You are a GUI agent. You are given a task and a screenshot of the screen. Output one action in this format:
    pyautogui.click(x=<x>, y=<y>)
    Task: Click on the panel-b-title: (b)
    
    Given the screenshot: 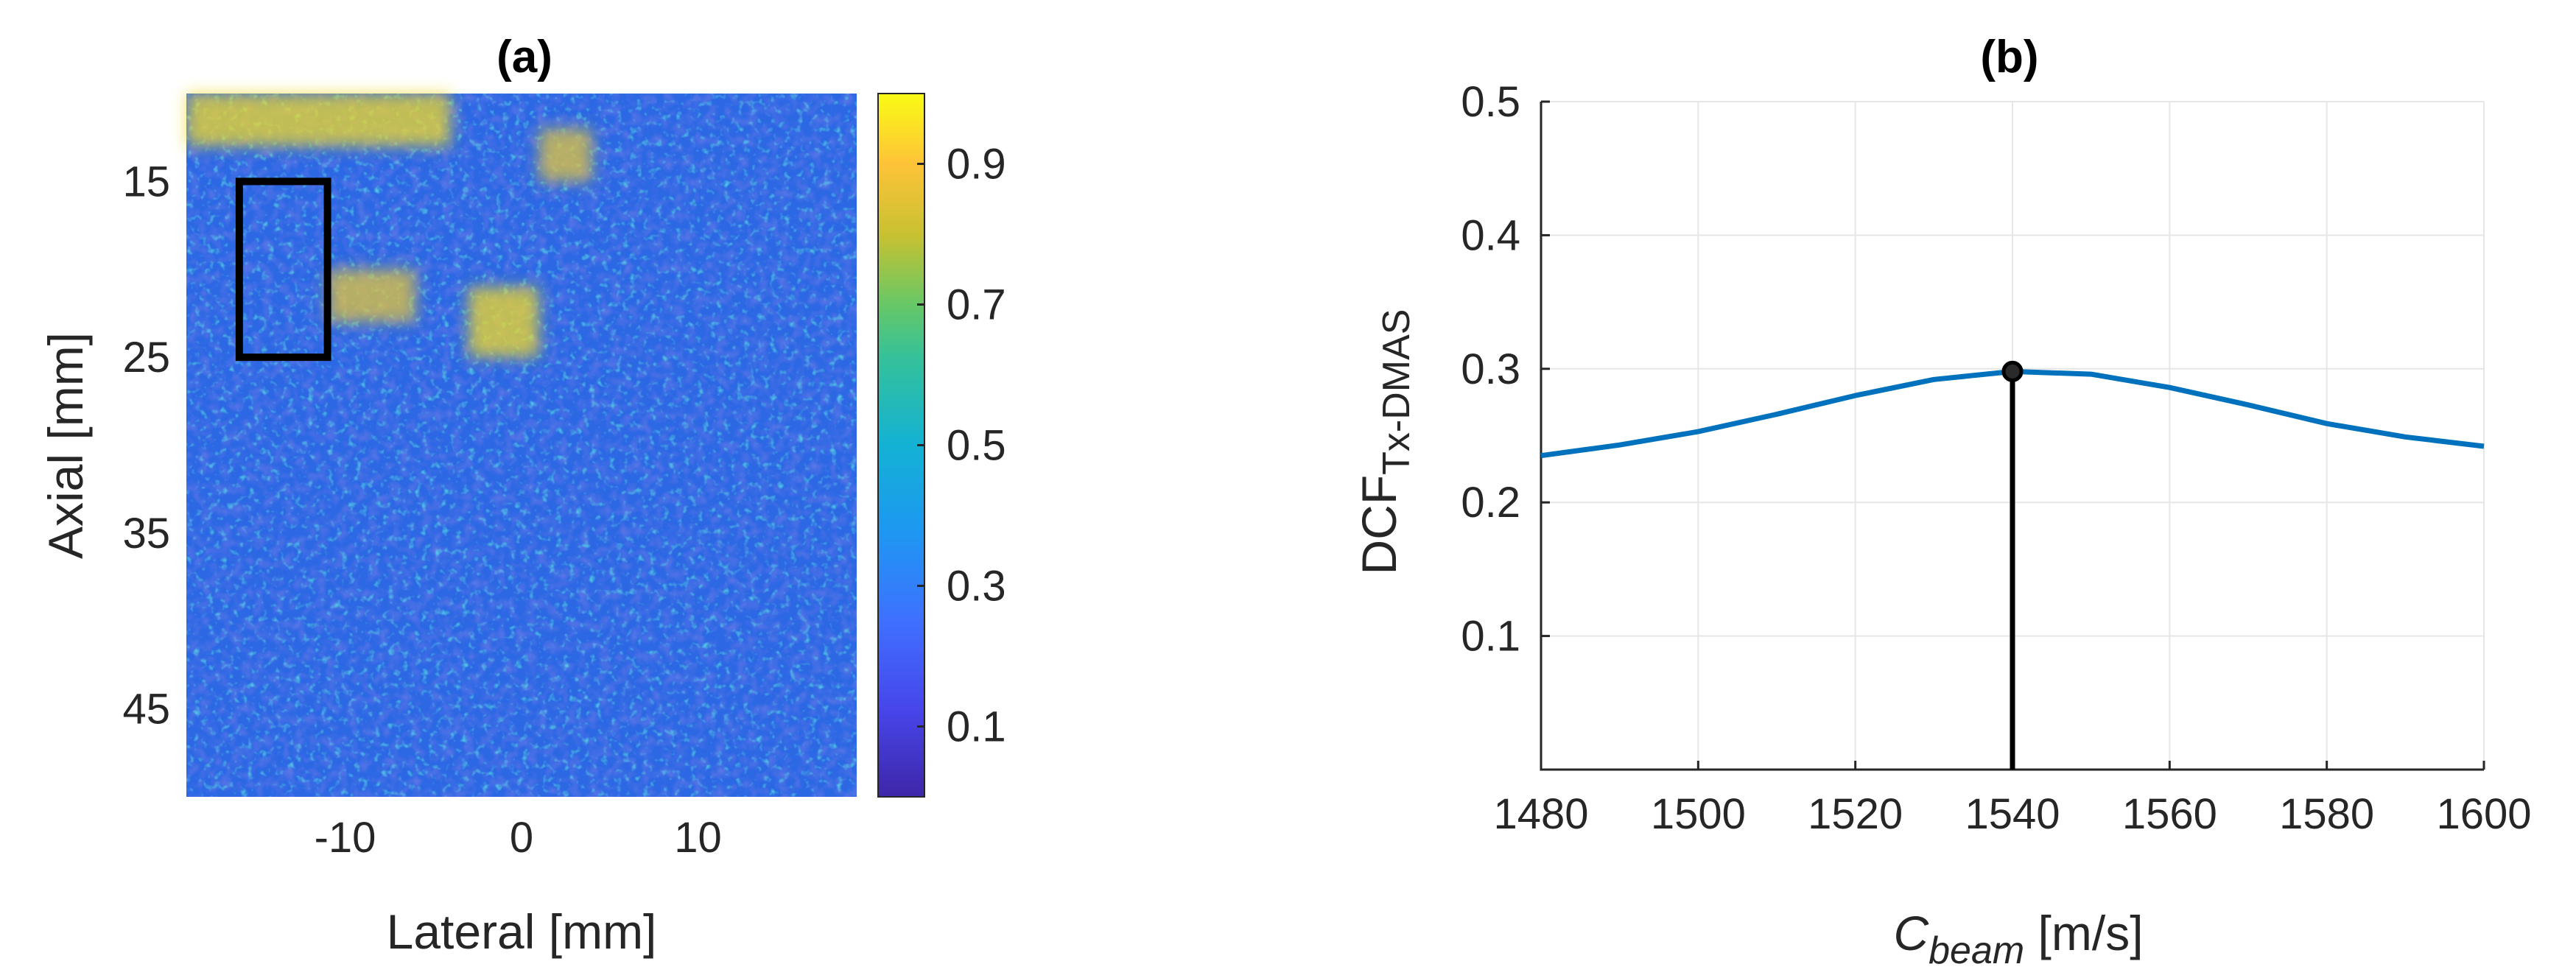 What is the action you would take?
    pyautogui.click(x=2009, y=57)
    